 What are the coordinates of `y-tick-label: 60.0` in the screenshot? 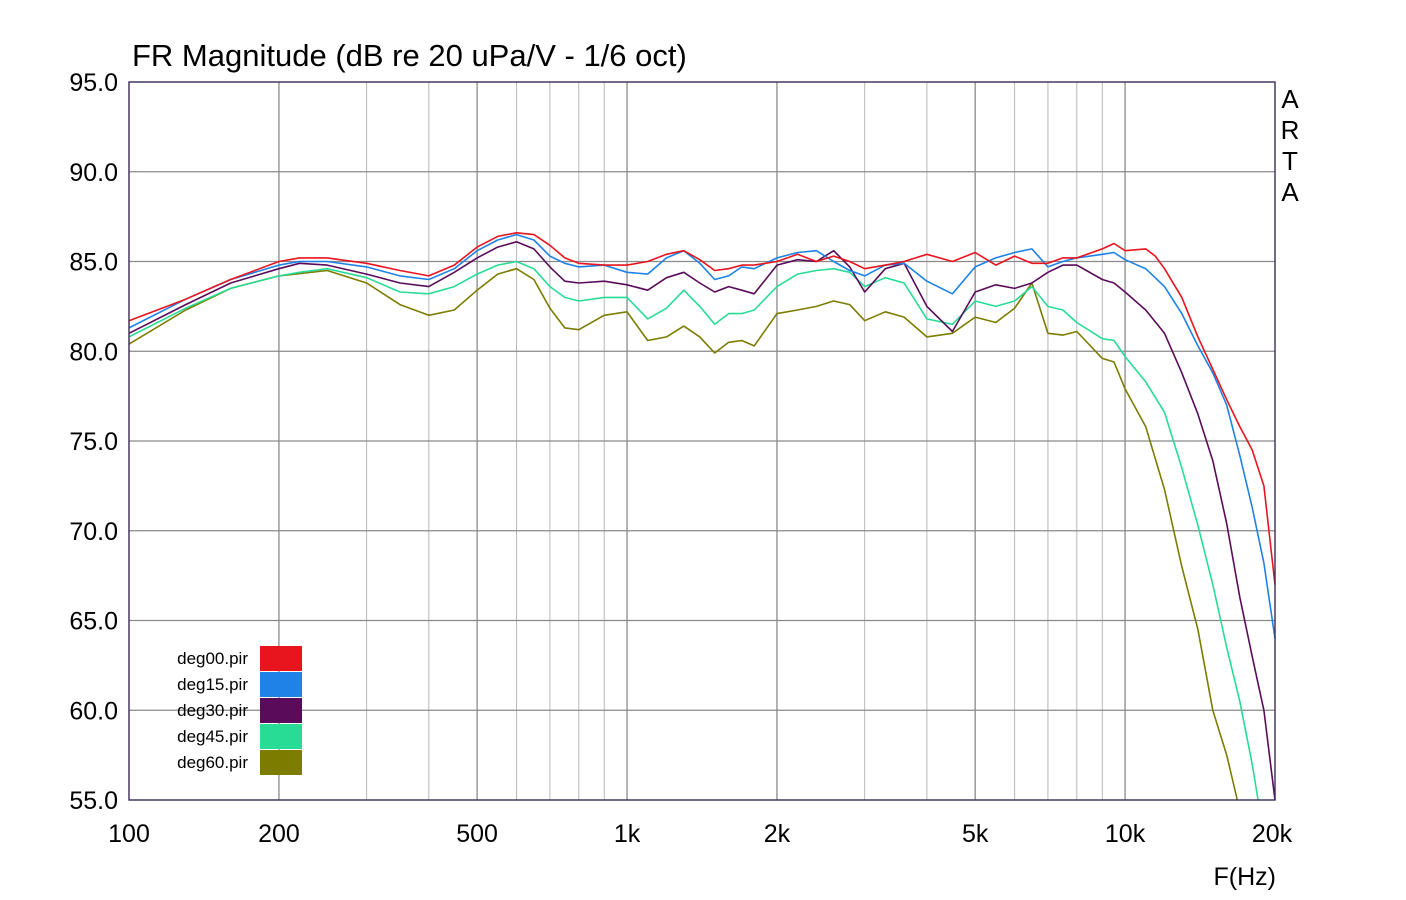 It's located at (93, 711).